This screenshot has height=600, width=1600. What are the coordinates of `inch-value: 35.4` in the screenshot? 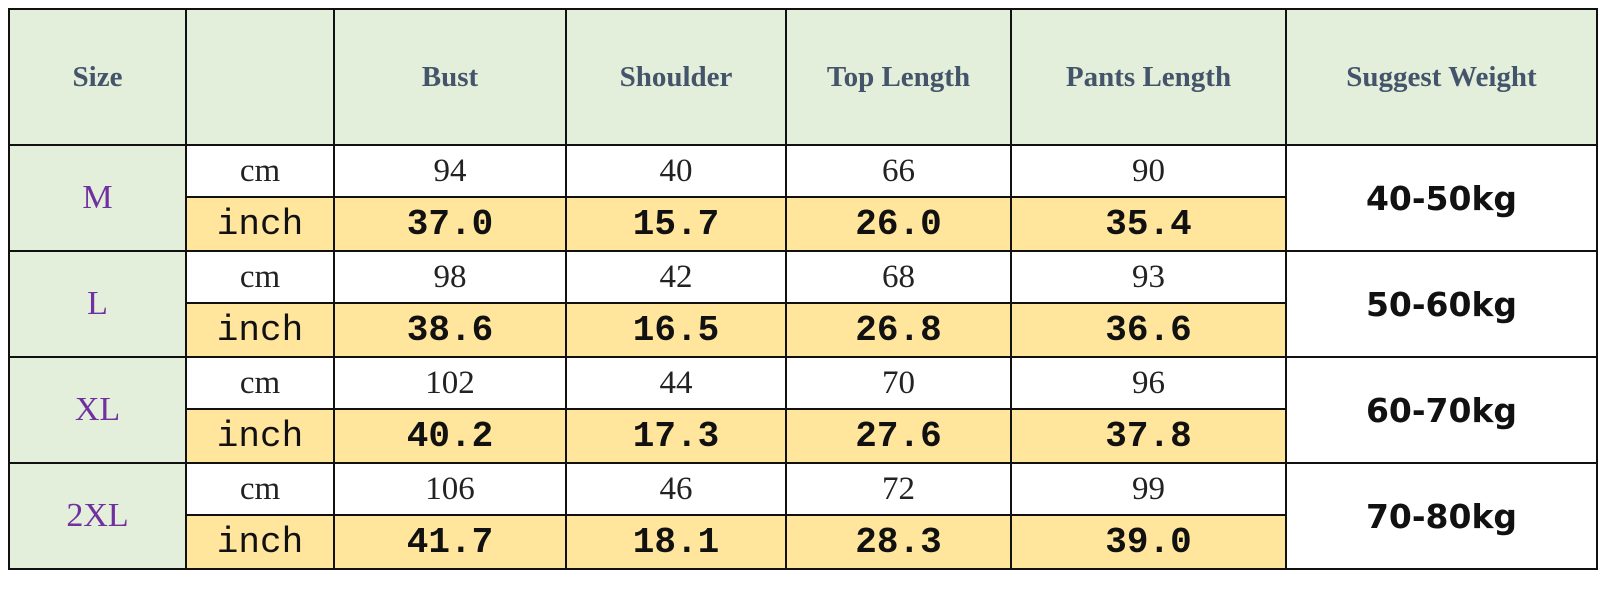 It's located at (1148, 224).